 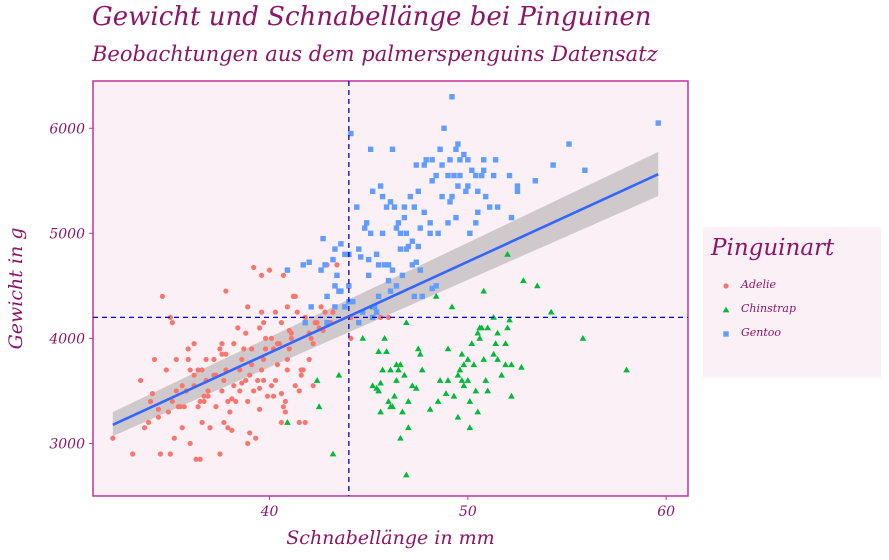 What do you see at coordinates (67, 234) in the screenshot?
I see `y-tick-label: 5000` at bounding box center [67, 234].